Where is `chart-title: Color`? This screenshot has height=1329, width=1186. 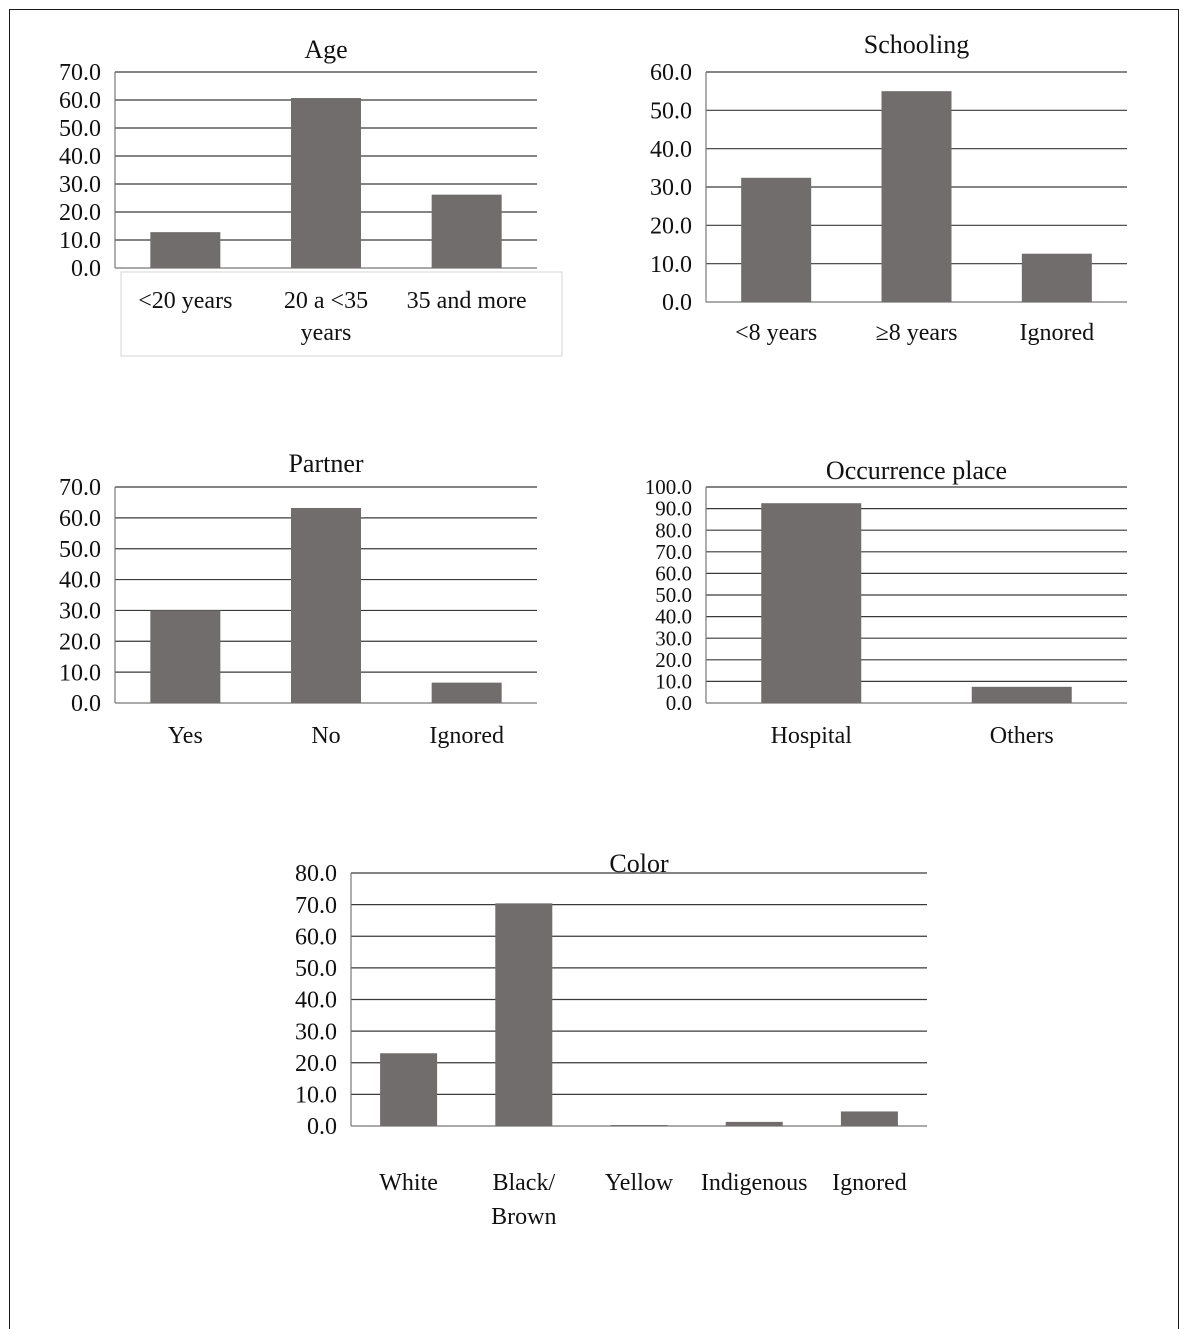
chart-title: Color is located at coordinates (639, 863).